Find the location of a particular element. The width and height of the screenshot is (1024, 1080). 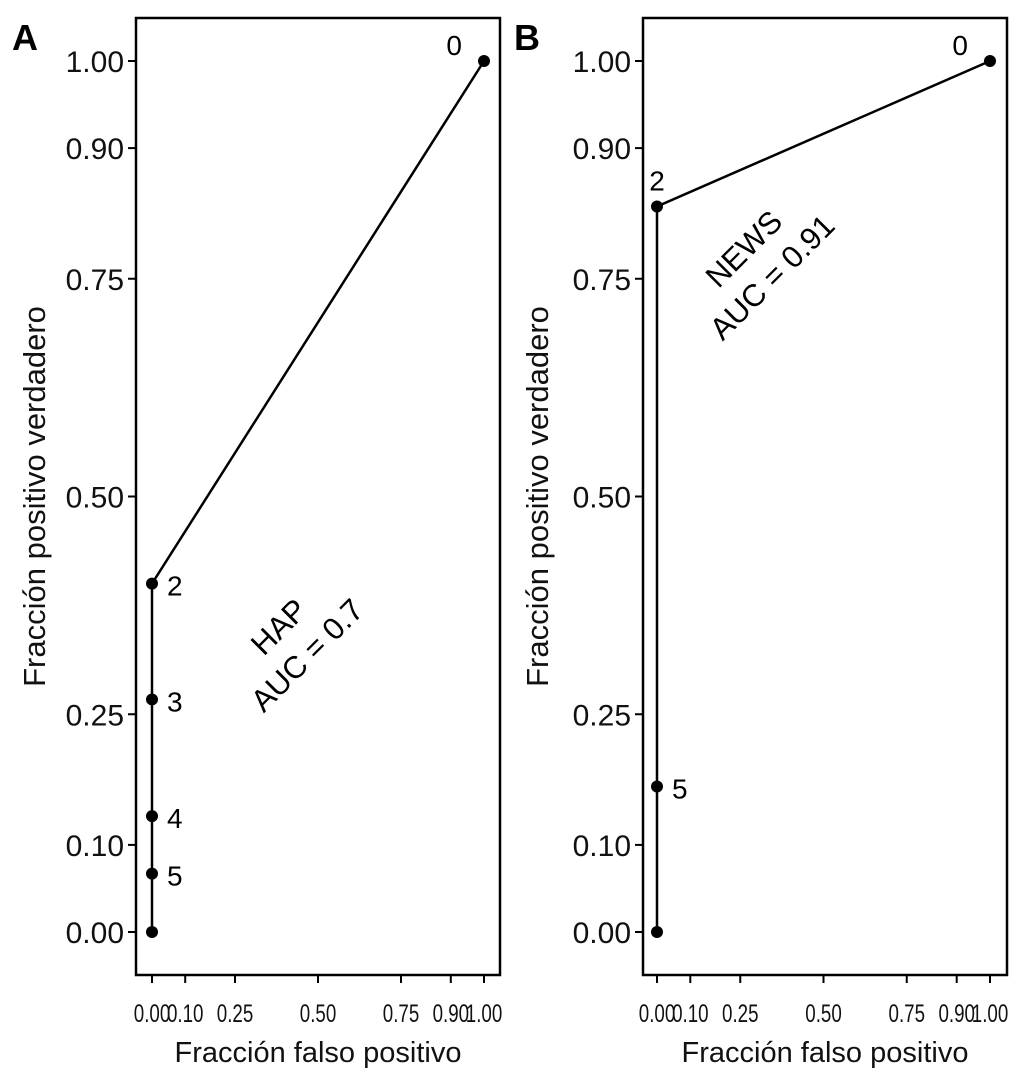

point-label: 3 is located at coordinates (175, 701).